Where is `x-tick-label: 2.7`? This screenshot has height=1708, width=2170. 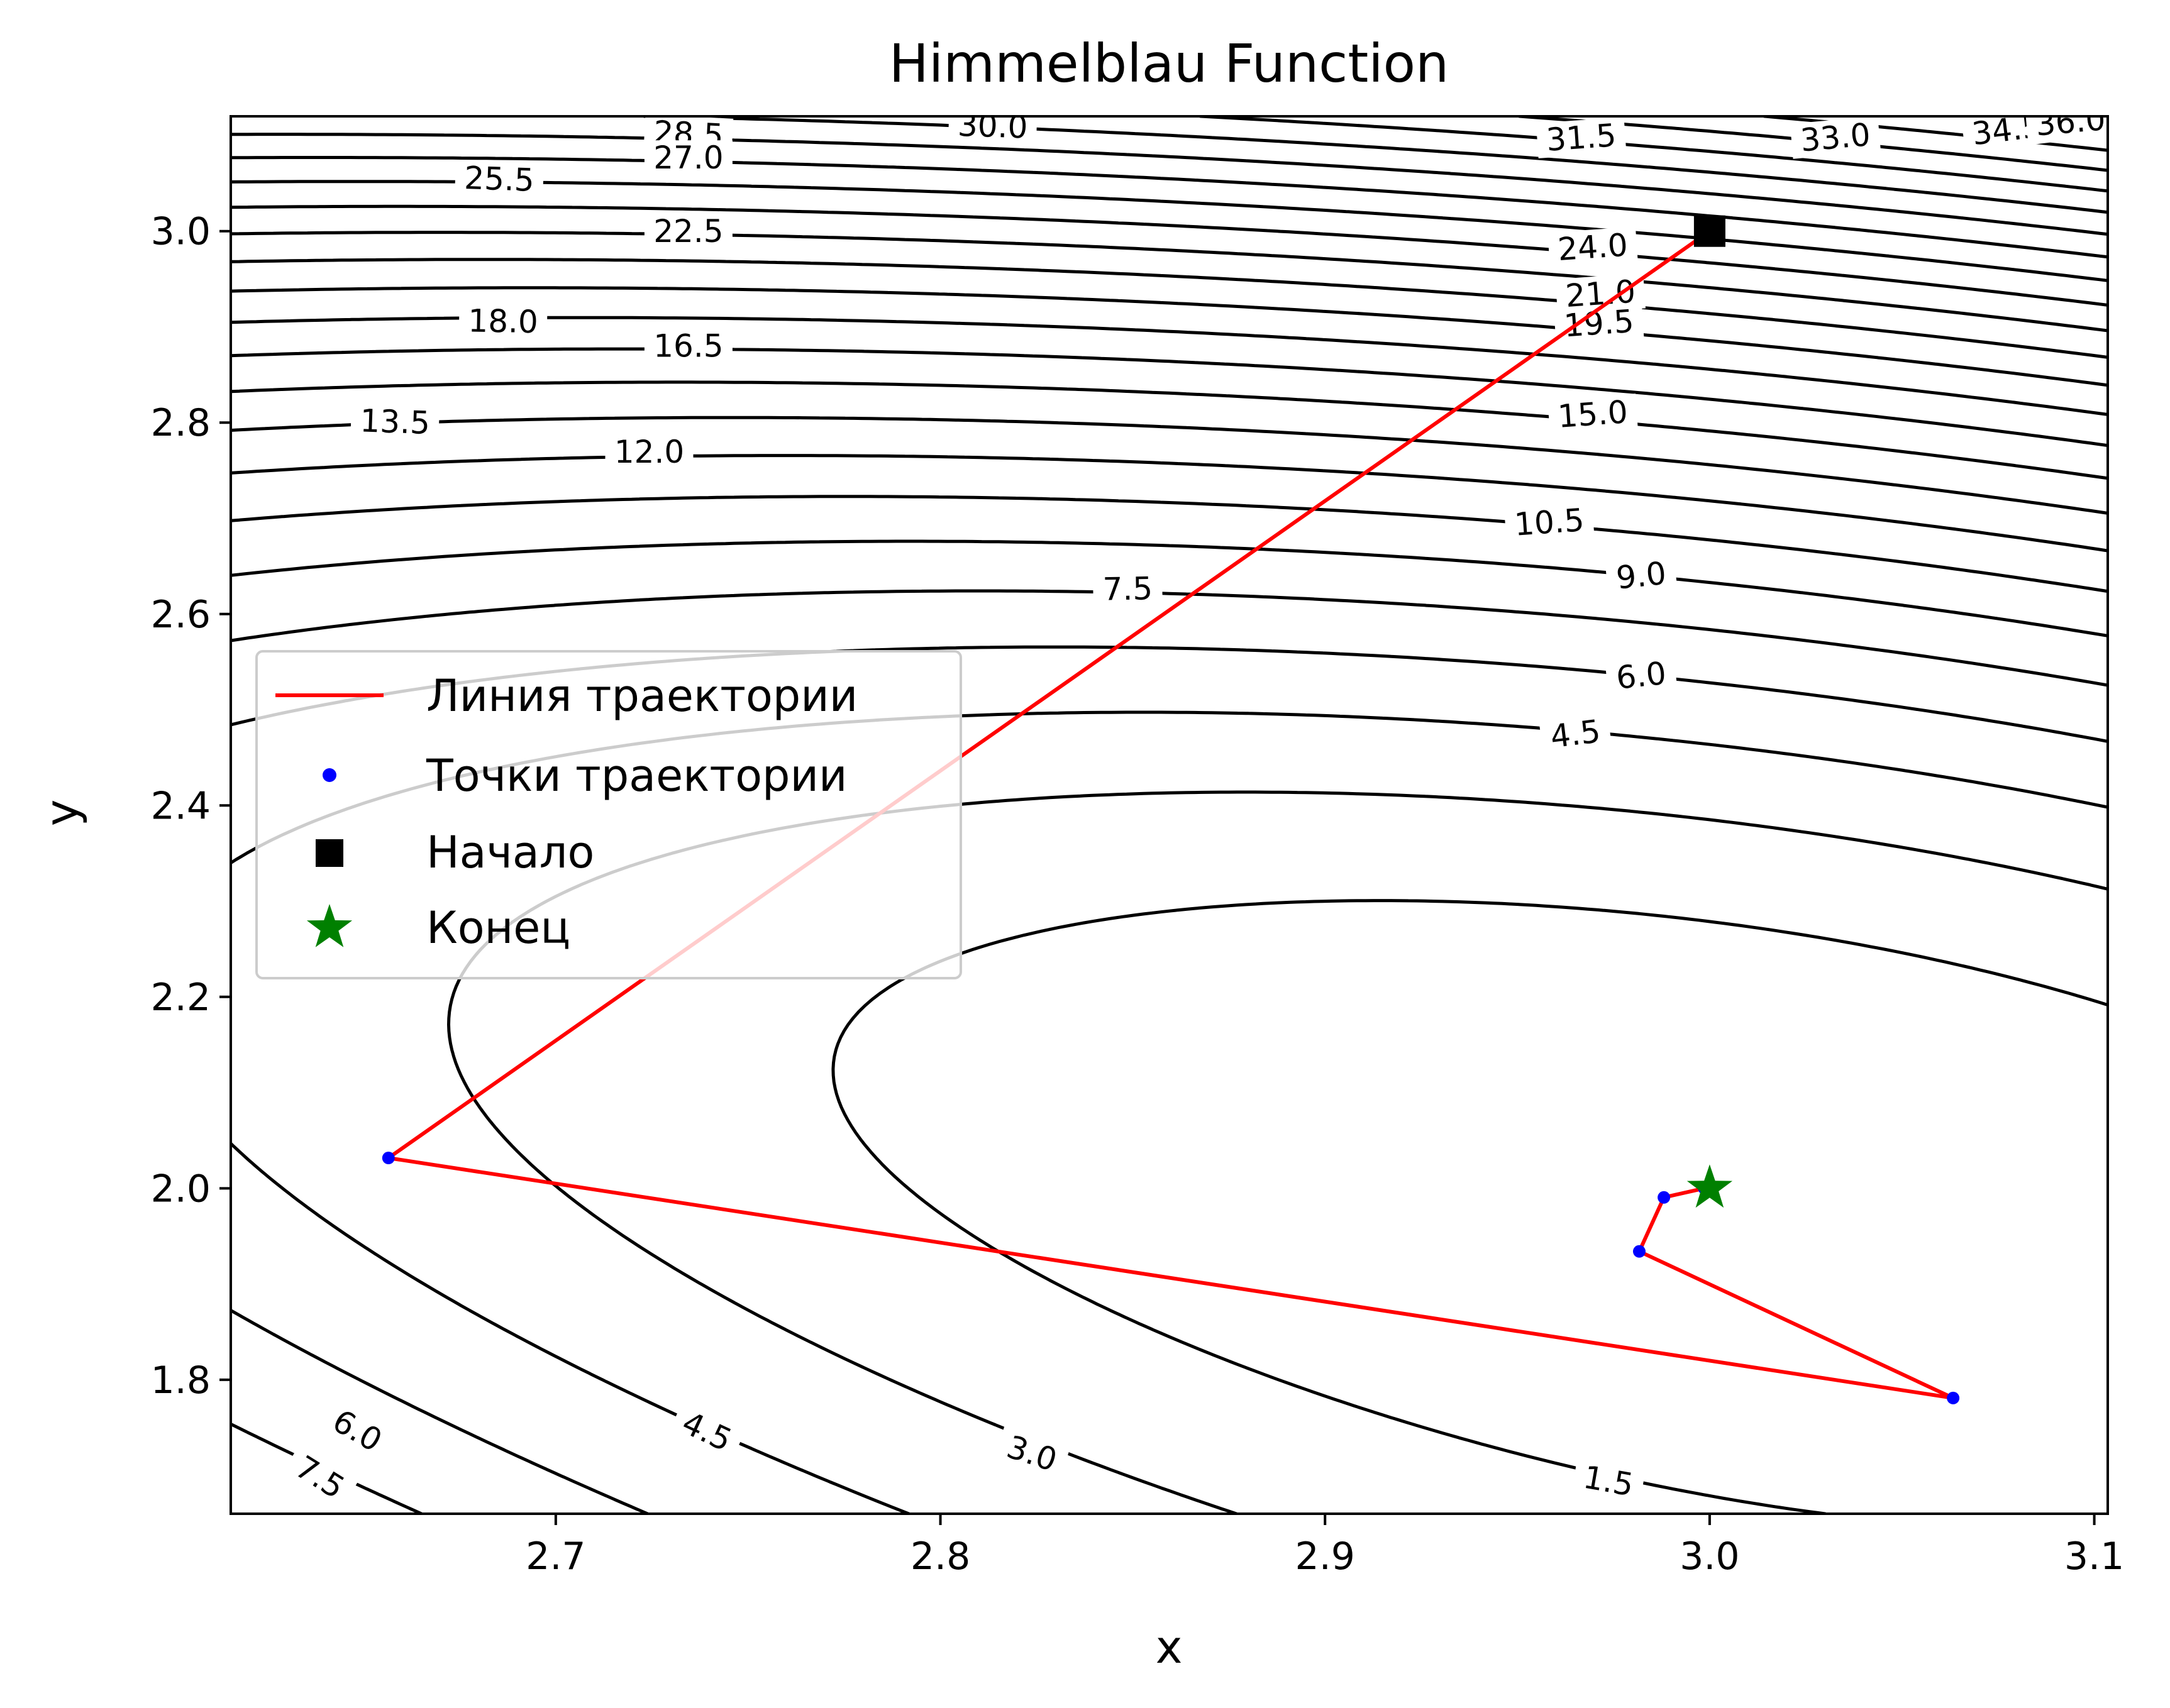 x-tick-label: 2.7 is located at coordinates (555, 1556).